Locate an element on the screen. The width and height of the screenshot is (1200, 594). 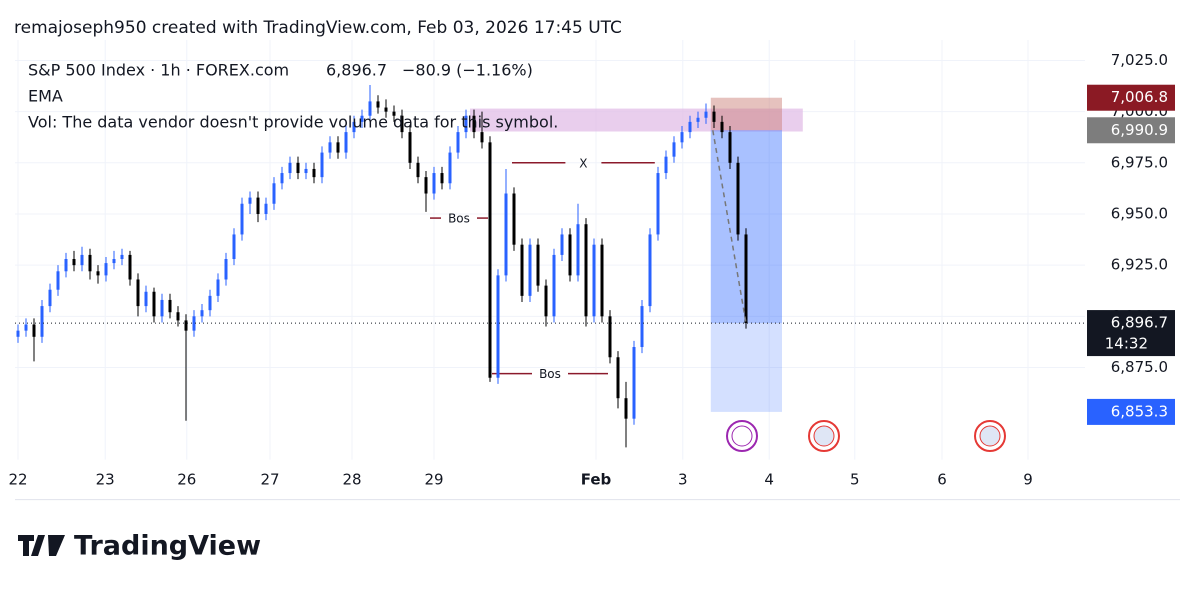
x-tick-label: 3 is located at coordinates (683, 480).